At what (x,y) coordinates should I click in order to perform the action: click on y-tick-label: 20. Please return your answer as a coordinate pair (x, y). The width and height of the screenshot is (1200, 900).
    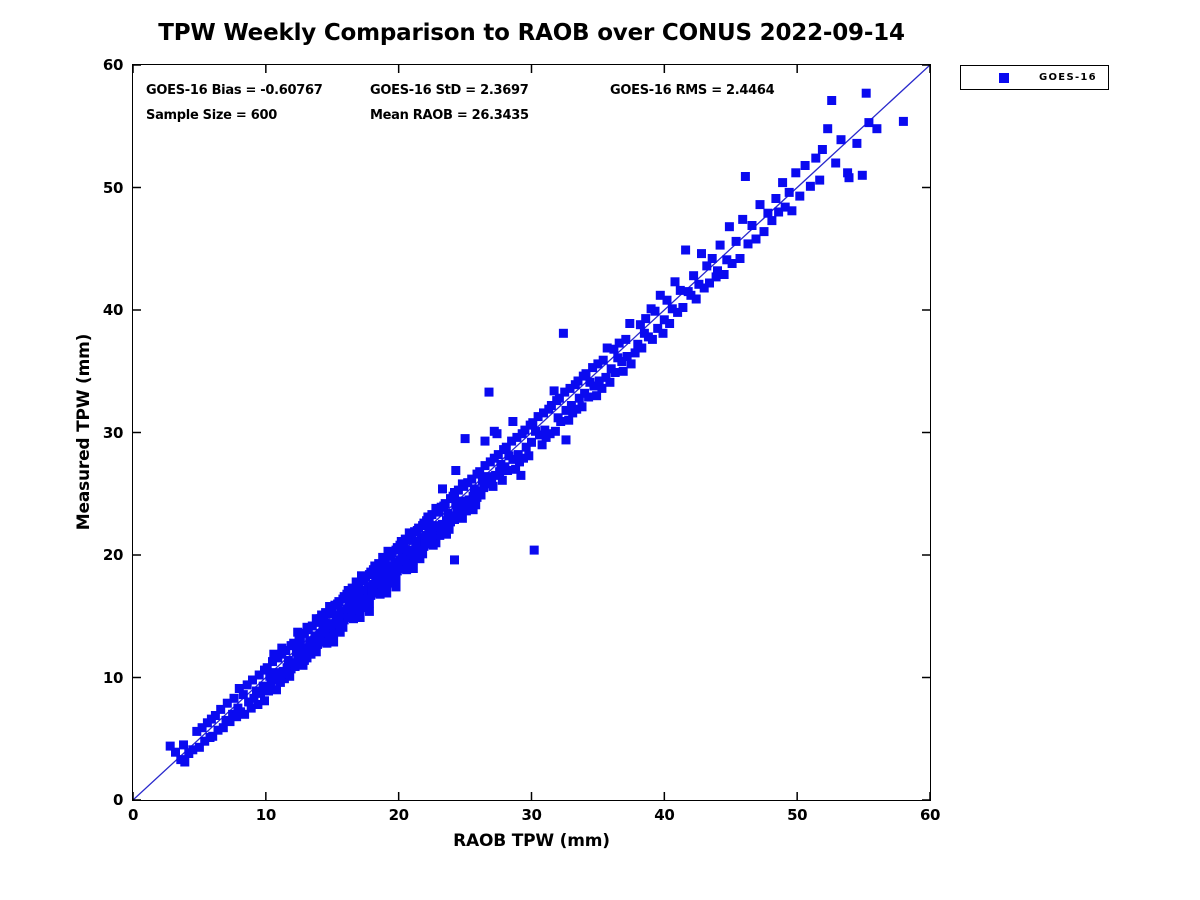
    Looking at the image, I should click on (112, 555).